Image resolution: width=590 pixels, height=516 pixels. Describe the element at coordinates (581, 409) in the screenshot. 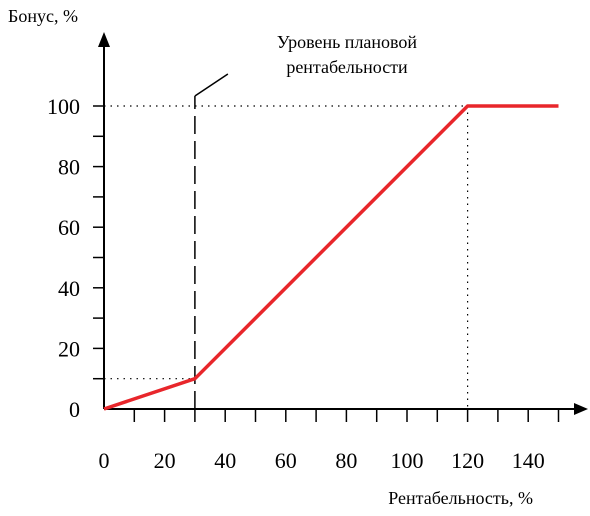

I see `x-axis-arrow` at that location.